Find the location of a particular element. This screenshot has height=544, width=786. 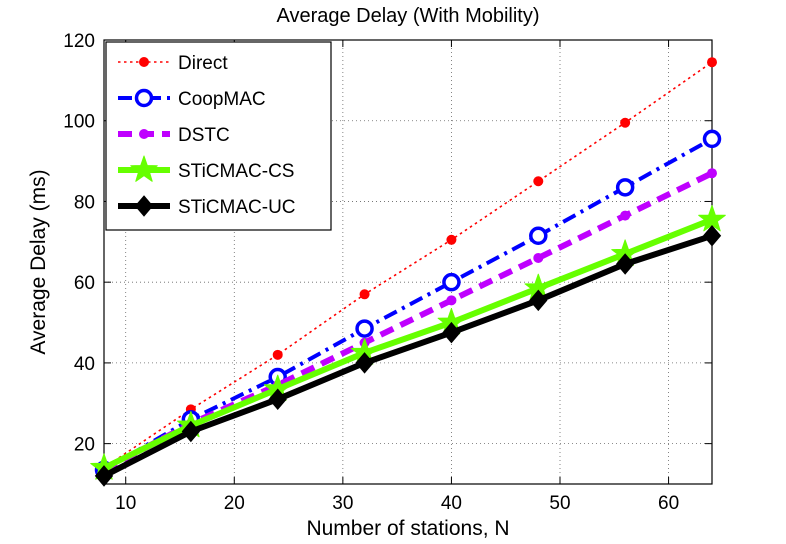

legend-entry: DSTC is located at coordinates (174, 135).